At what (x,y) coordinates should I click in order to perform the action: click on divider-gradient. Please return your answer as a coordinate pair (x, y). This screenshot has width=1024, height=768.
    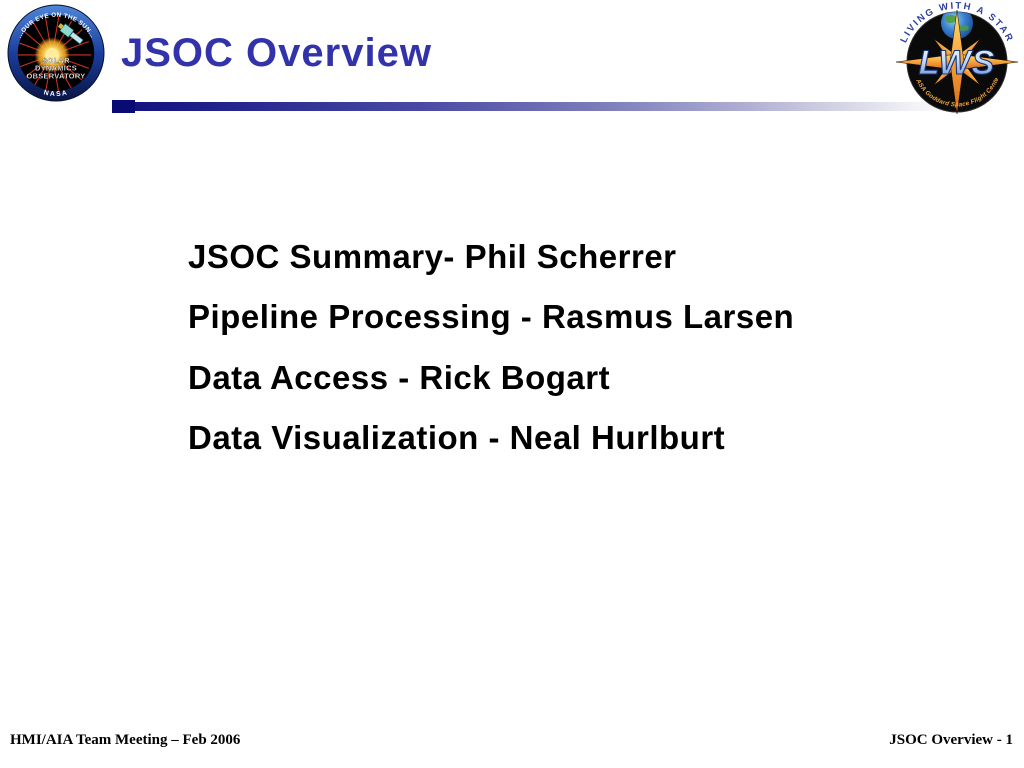
    Looking at the image, I should click on (568, 106).